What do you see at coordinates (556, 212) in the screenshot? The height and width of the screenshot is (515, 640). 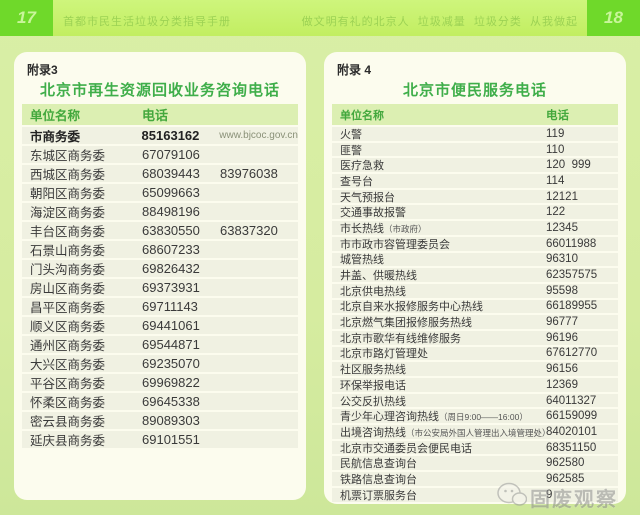 I see `phone-number: 122` at bounding box center [556, 212].